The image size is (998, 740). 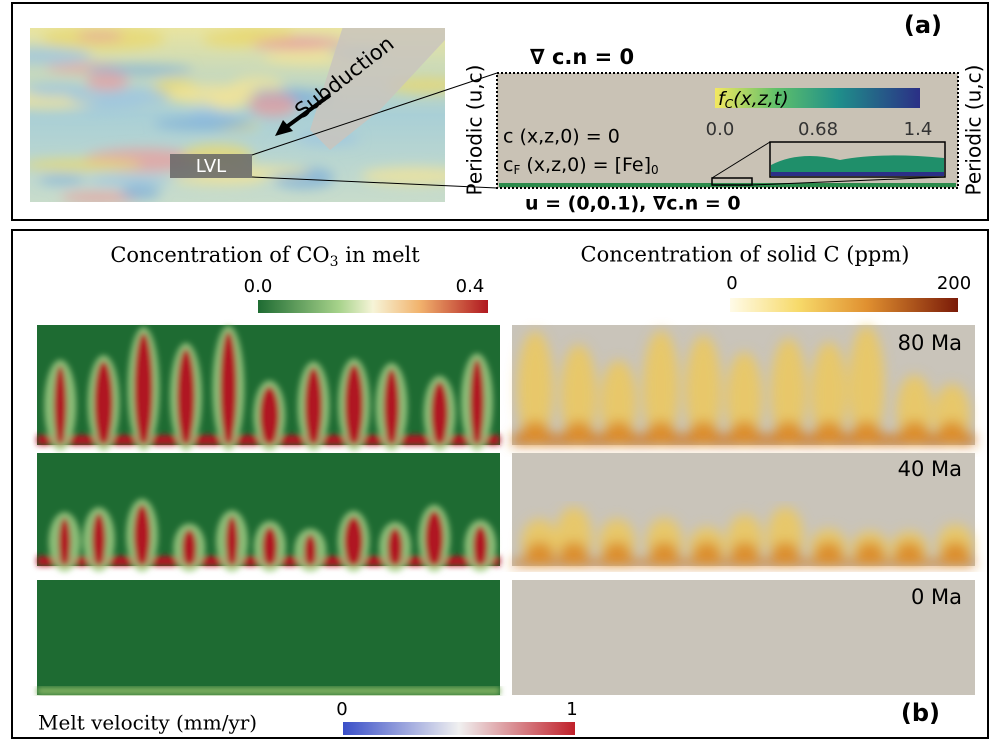 I want to click on co3-tick-label: 0.4, so click(x=470, y=286).